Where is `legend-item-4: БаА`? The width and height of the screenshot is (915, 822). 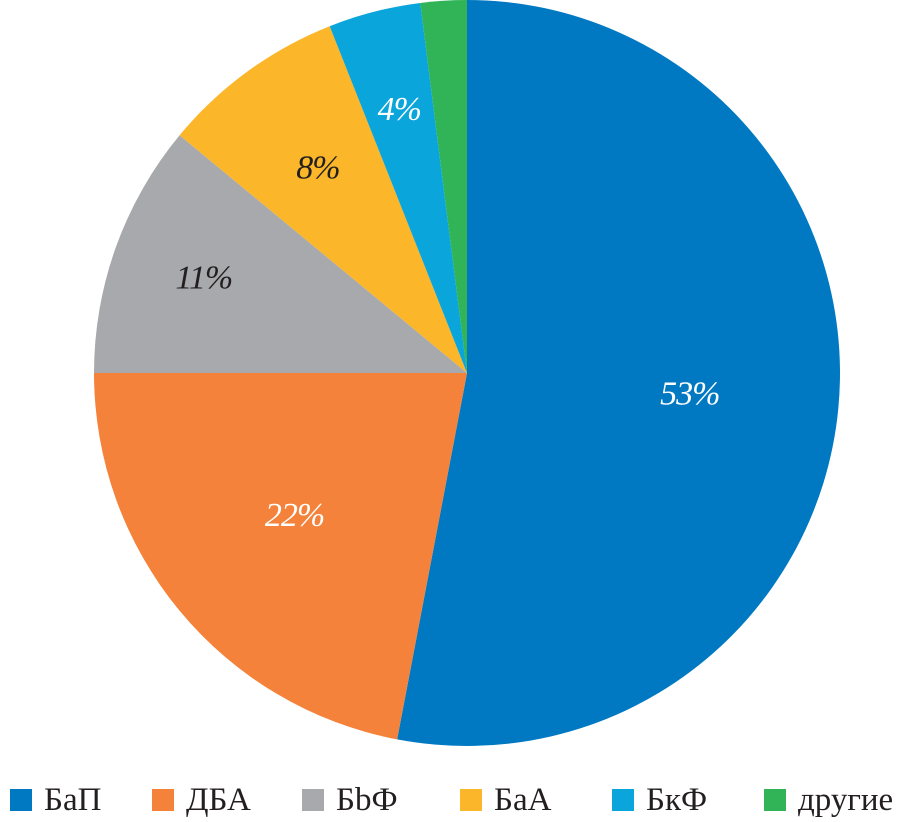 legend-item-4: БаА is located at coordinates (506, 800).